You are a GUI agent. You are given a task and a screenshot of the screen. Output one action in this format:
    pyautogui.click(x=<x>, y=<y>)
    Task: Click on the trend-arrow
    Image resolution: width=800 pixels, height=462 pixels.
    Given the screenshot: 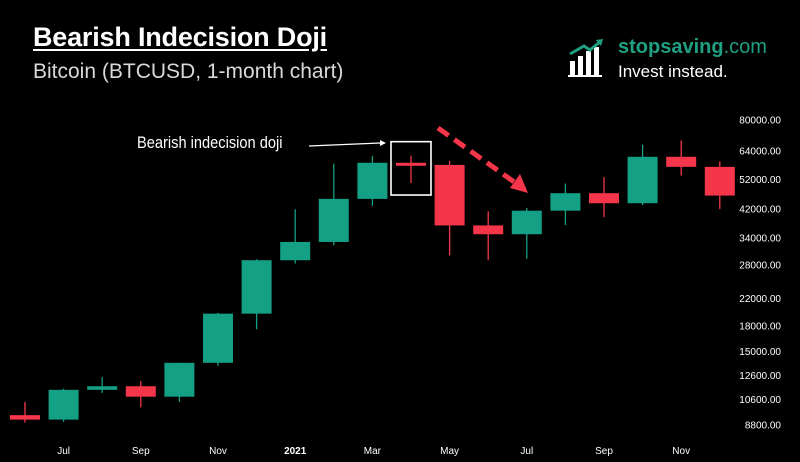 What is the action you would take?
    pyautogui.click(x=482, y=159)
    